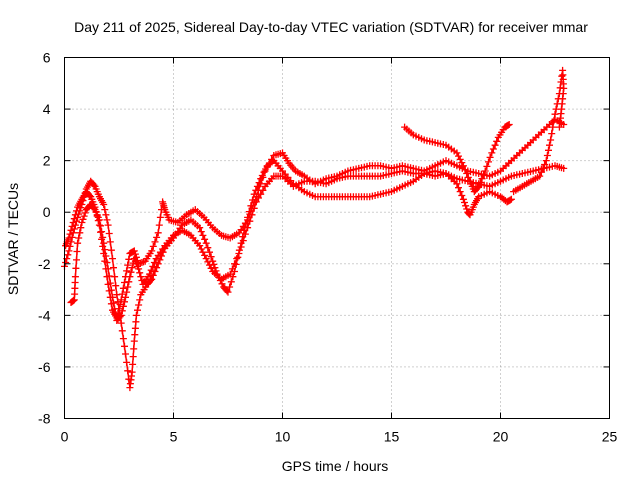 This screenshot has width=640, height=480. I want to click on y-tick-label: 4, so click(47, 109).